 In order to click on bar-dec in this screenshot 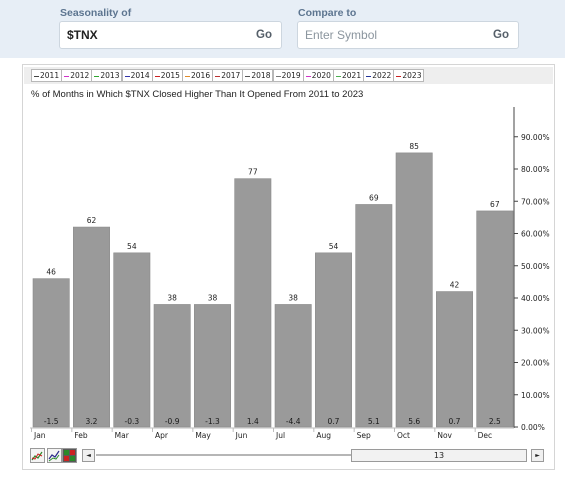, I will do `click(495, 319)`.